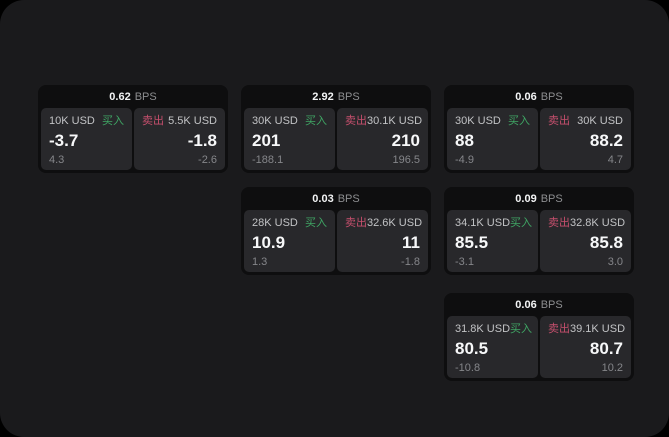 This screenshot has height=437, width=669. What do you see at coordinates (192, 121) in the screenshot?
I see `amount-label: 5.5K USD` at bounding box center [192, 121].